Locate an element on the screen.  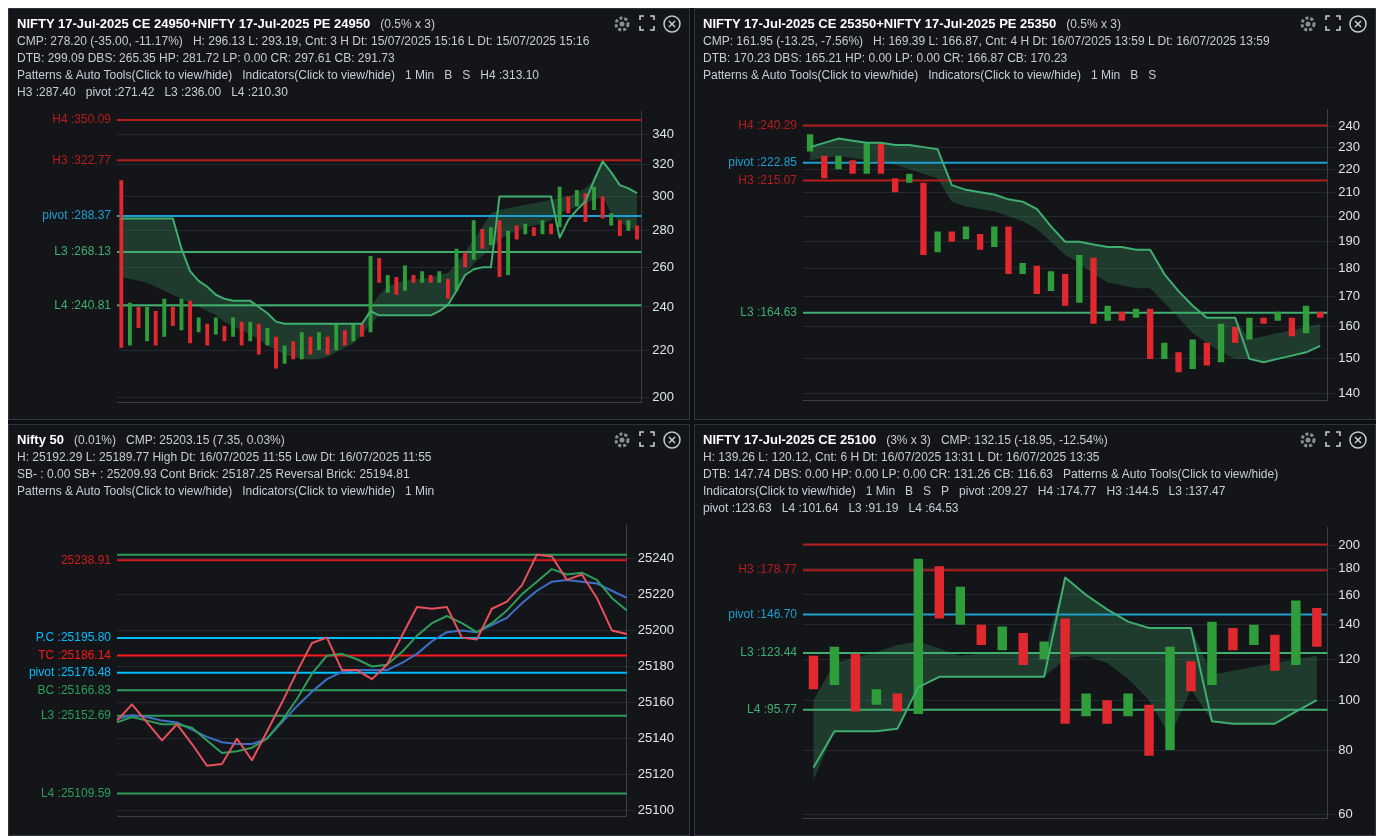
y-tick-label: 160 is located at coordinates (1349, 326).